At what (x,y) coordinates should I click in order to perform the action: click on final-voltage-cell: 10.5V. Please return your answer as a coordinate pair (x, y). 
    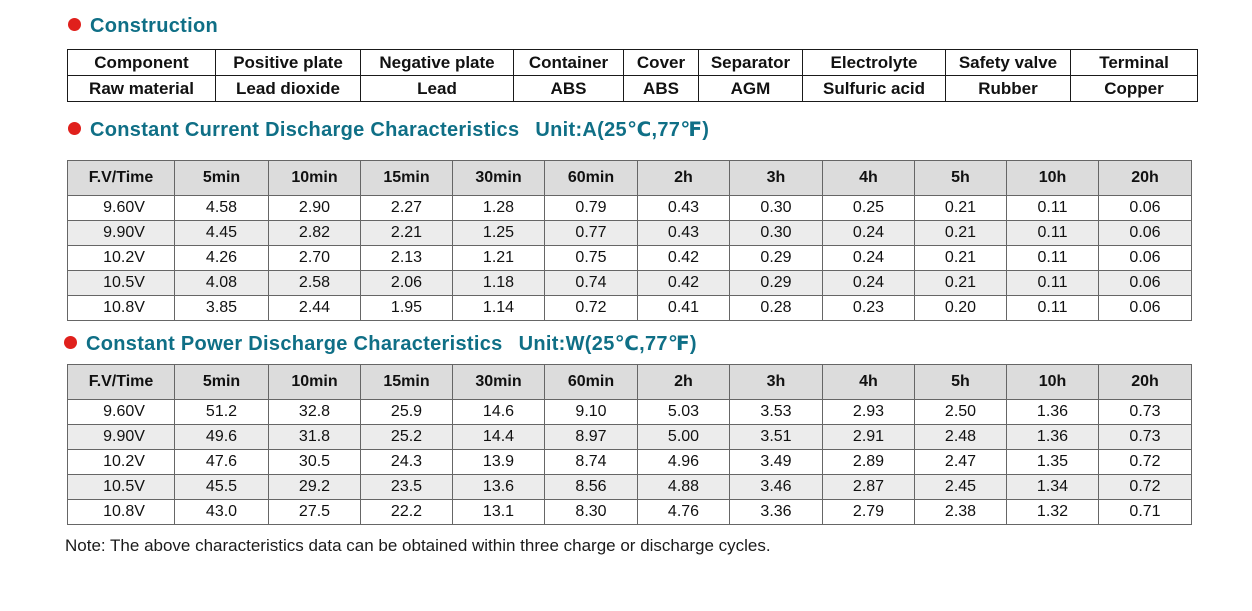
    Looking at the image, I should click on (121, 487).